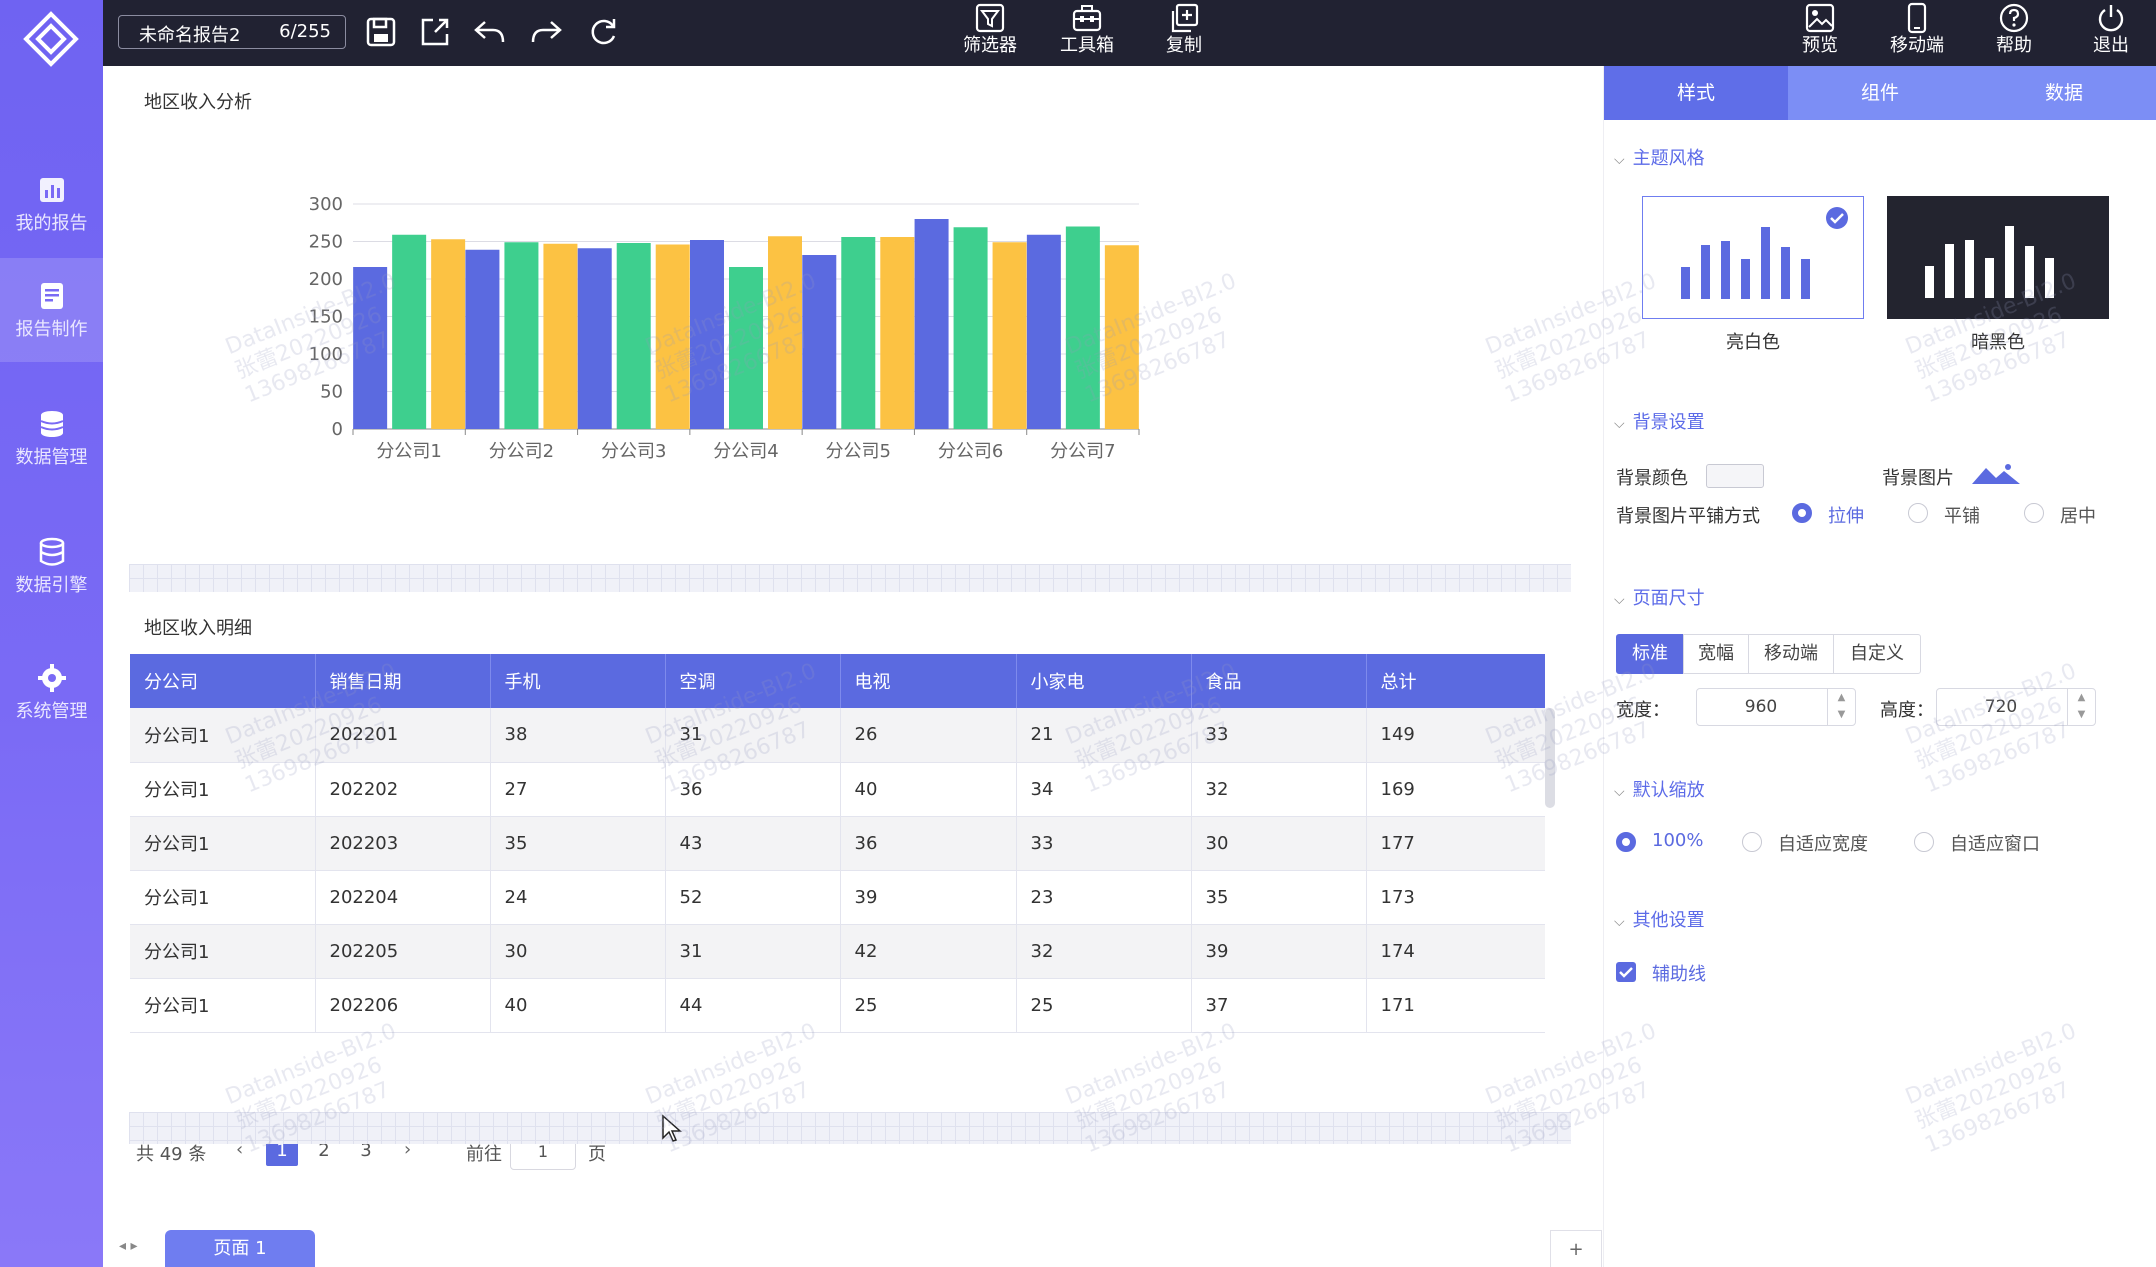  What do you see at coordinates (1104, 681) in the screenshot?
I see `table-header-cell: 小家电` at bounding box center [1104, 681].